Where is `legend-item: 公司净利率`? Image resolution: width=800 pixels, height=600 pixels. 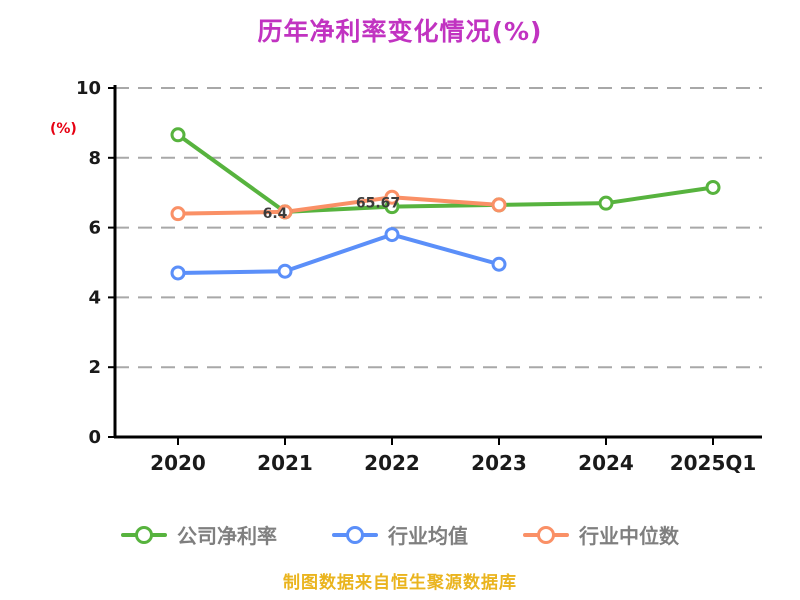 legend-item: 公司净利率 is located at coordinates (199, 534).